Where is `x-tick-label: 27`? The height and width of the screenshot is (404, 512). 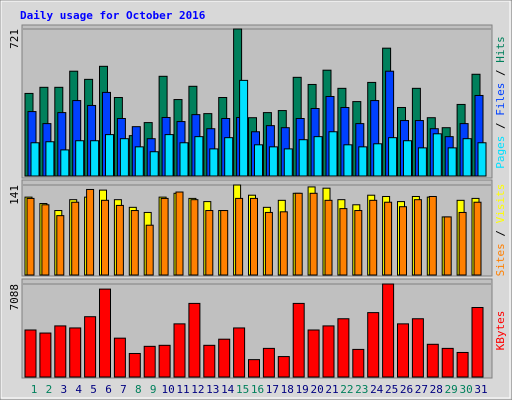 x-tick-label: 27 is located at coordinates (421, 389).